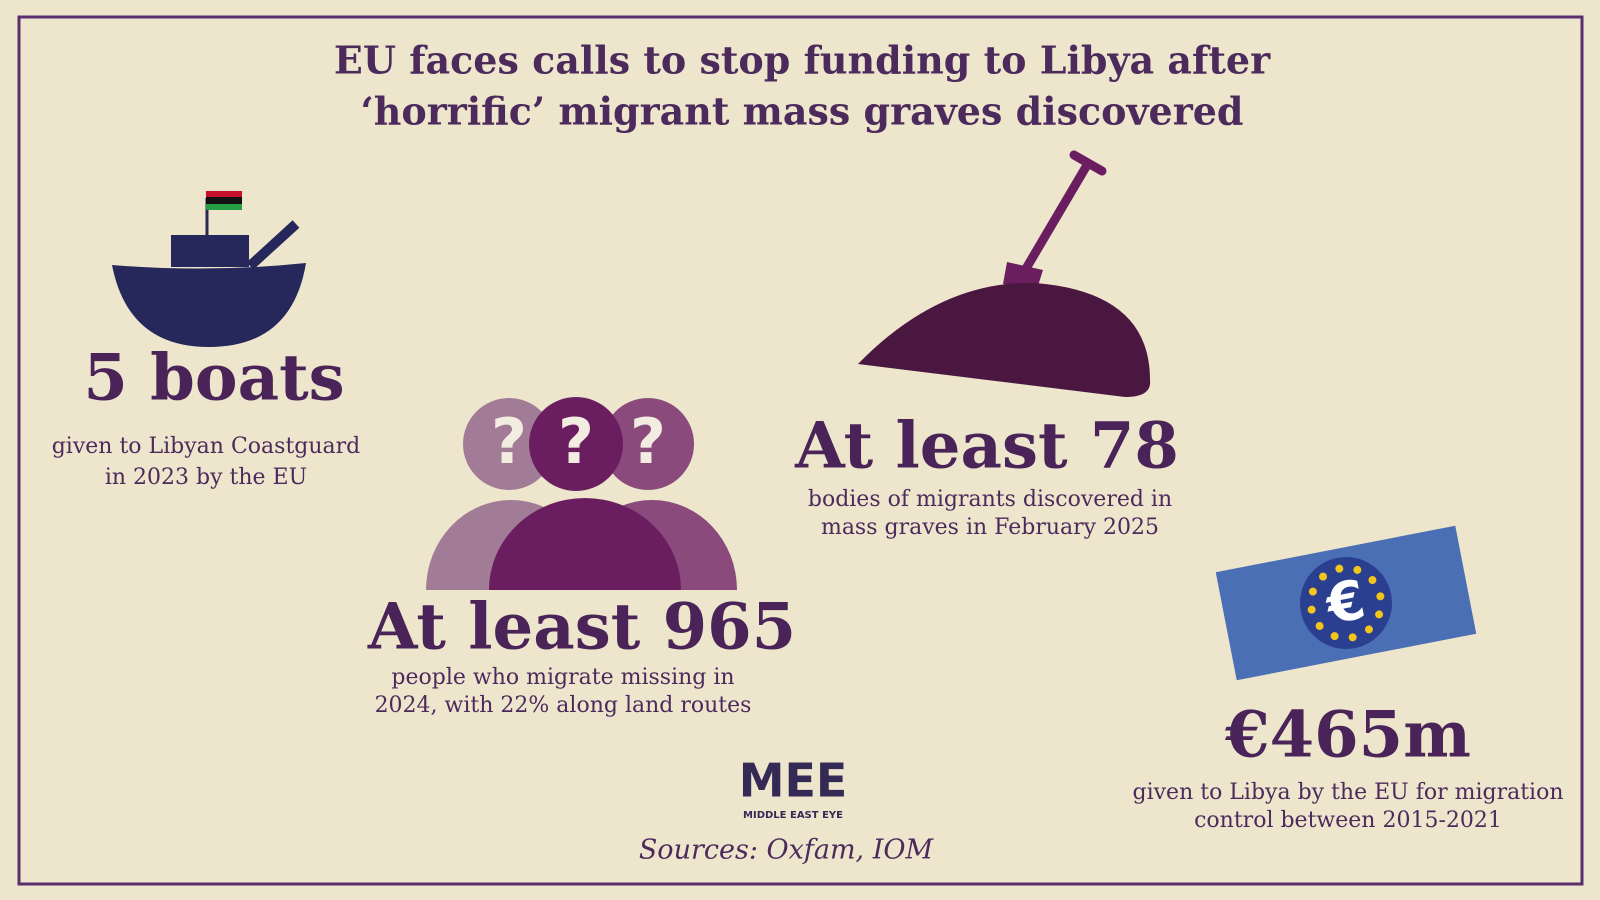 Image resolution: width=1600 pixels, height=900 pixels. What do you see at coordinates (793, 781) in the screenshot?
I see `logo-mark: MEE` at bounding box center [793, 781].